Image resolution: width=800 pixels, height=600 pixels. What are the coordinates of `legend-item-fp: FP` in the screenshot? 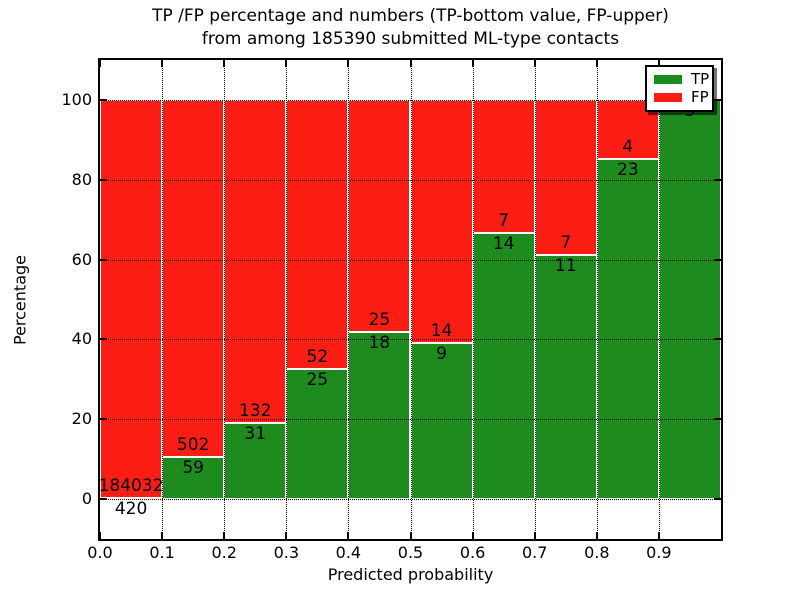 It's located at (679, 97).